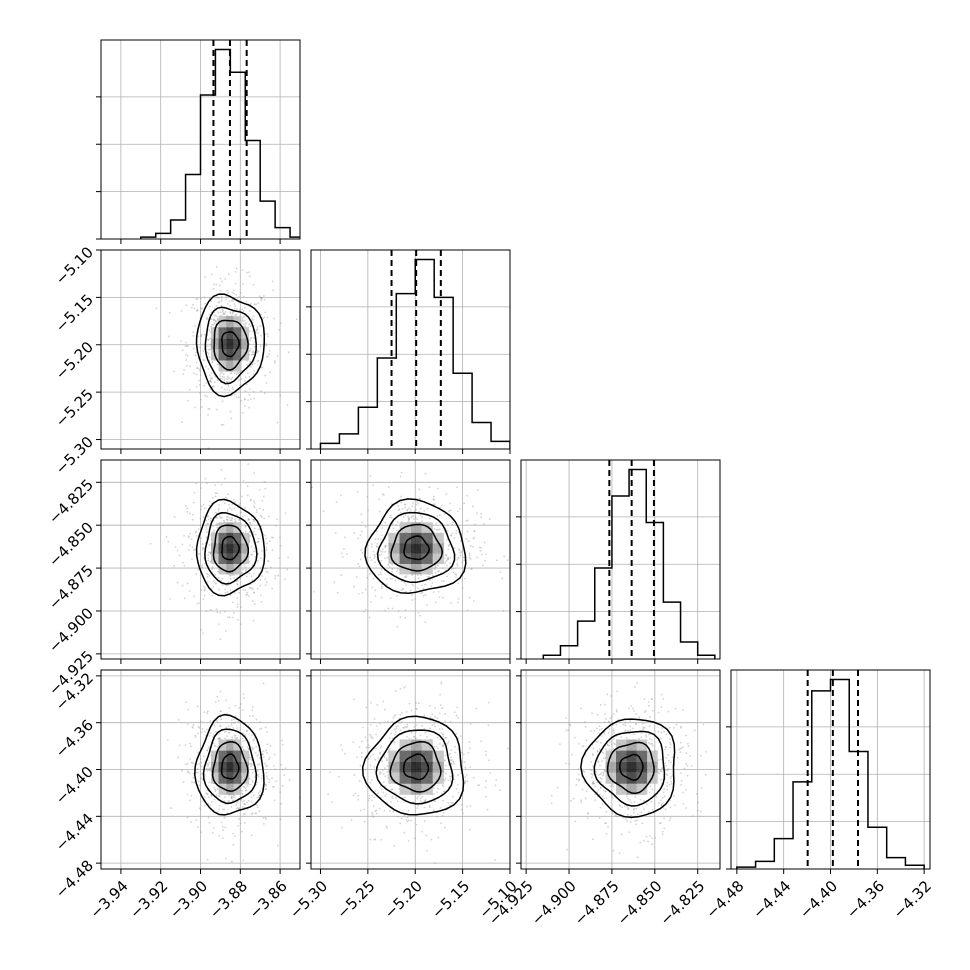  What do you see at coordinates (912, 899) in the screenshot?
I see `x-tick-label-param-4: −4.32` at bounding box center [912, 899].